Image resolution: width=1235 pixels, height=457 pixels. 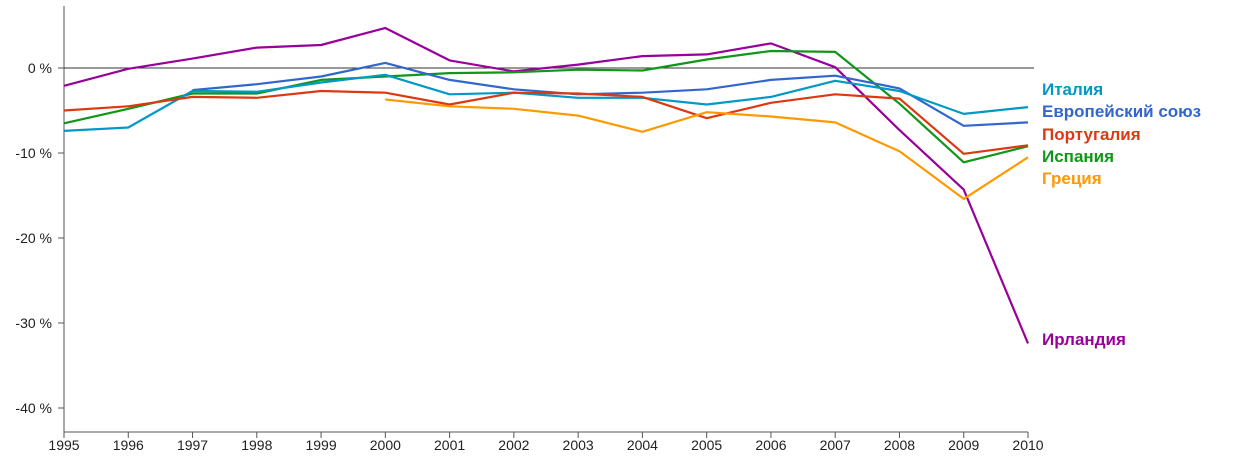 I want to click on x-tick-label: 1999, so click(x=320, y=445).